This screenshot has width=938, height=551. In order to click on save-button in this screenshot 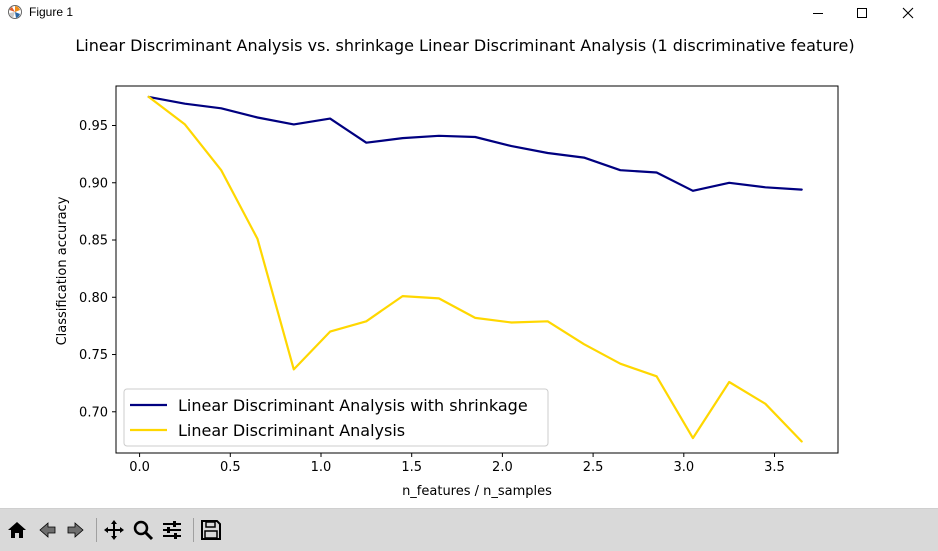, I will do `click(211, 530)`.